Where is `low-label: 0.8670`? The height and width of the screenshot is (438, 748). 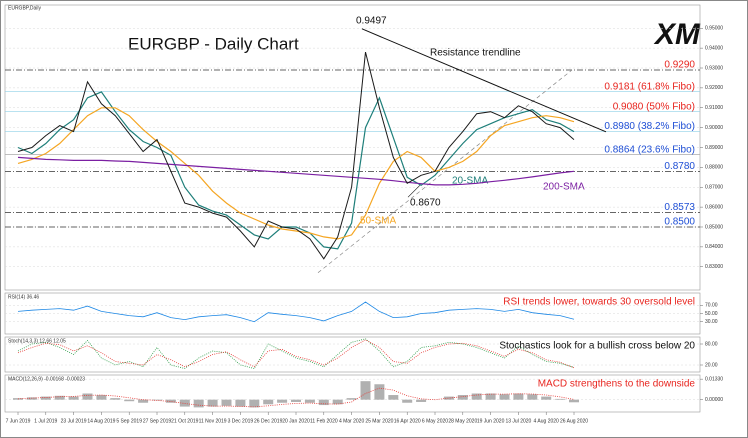 low-label: 0.8670 is located at coordinates (425, 203).